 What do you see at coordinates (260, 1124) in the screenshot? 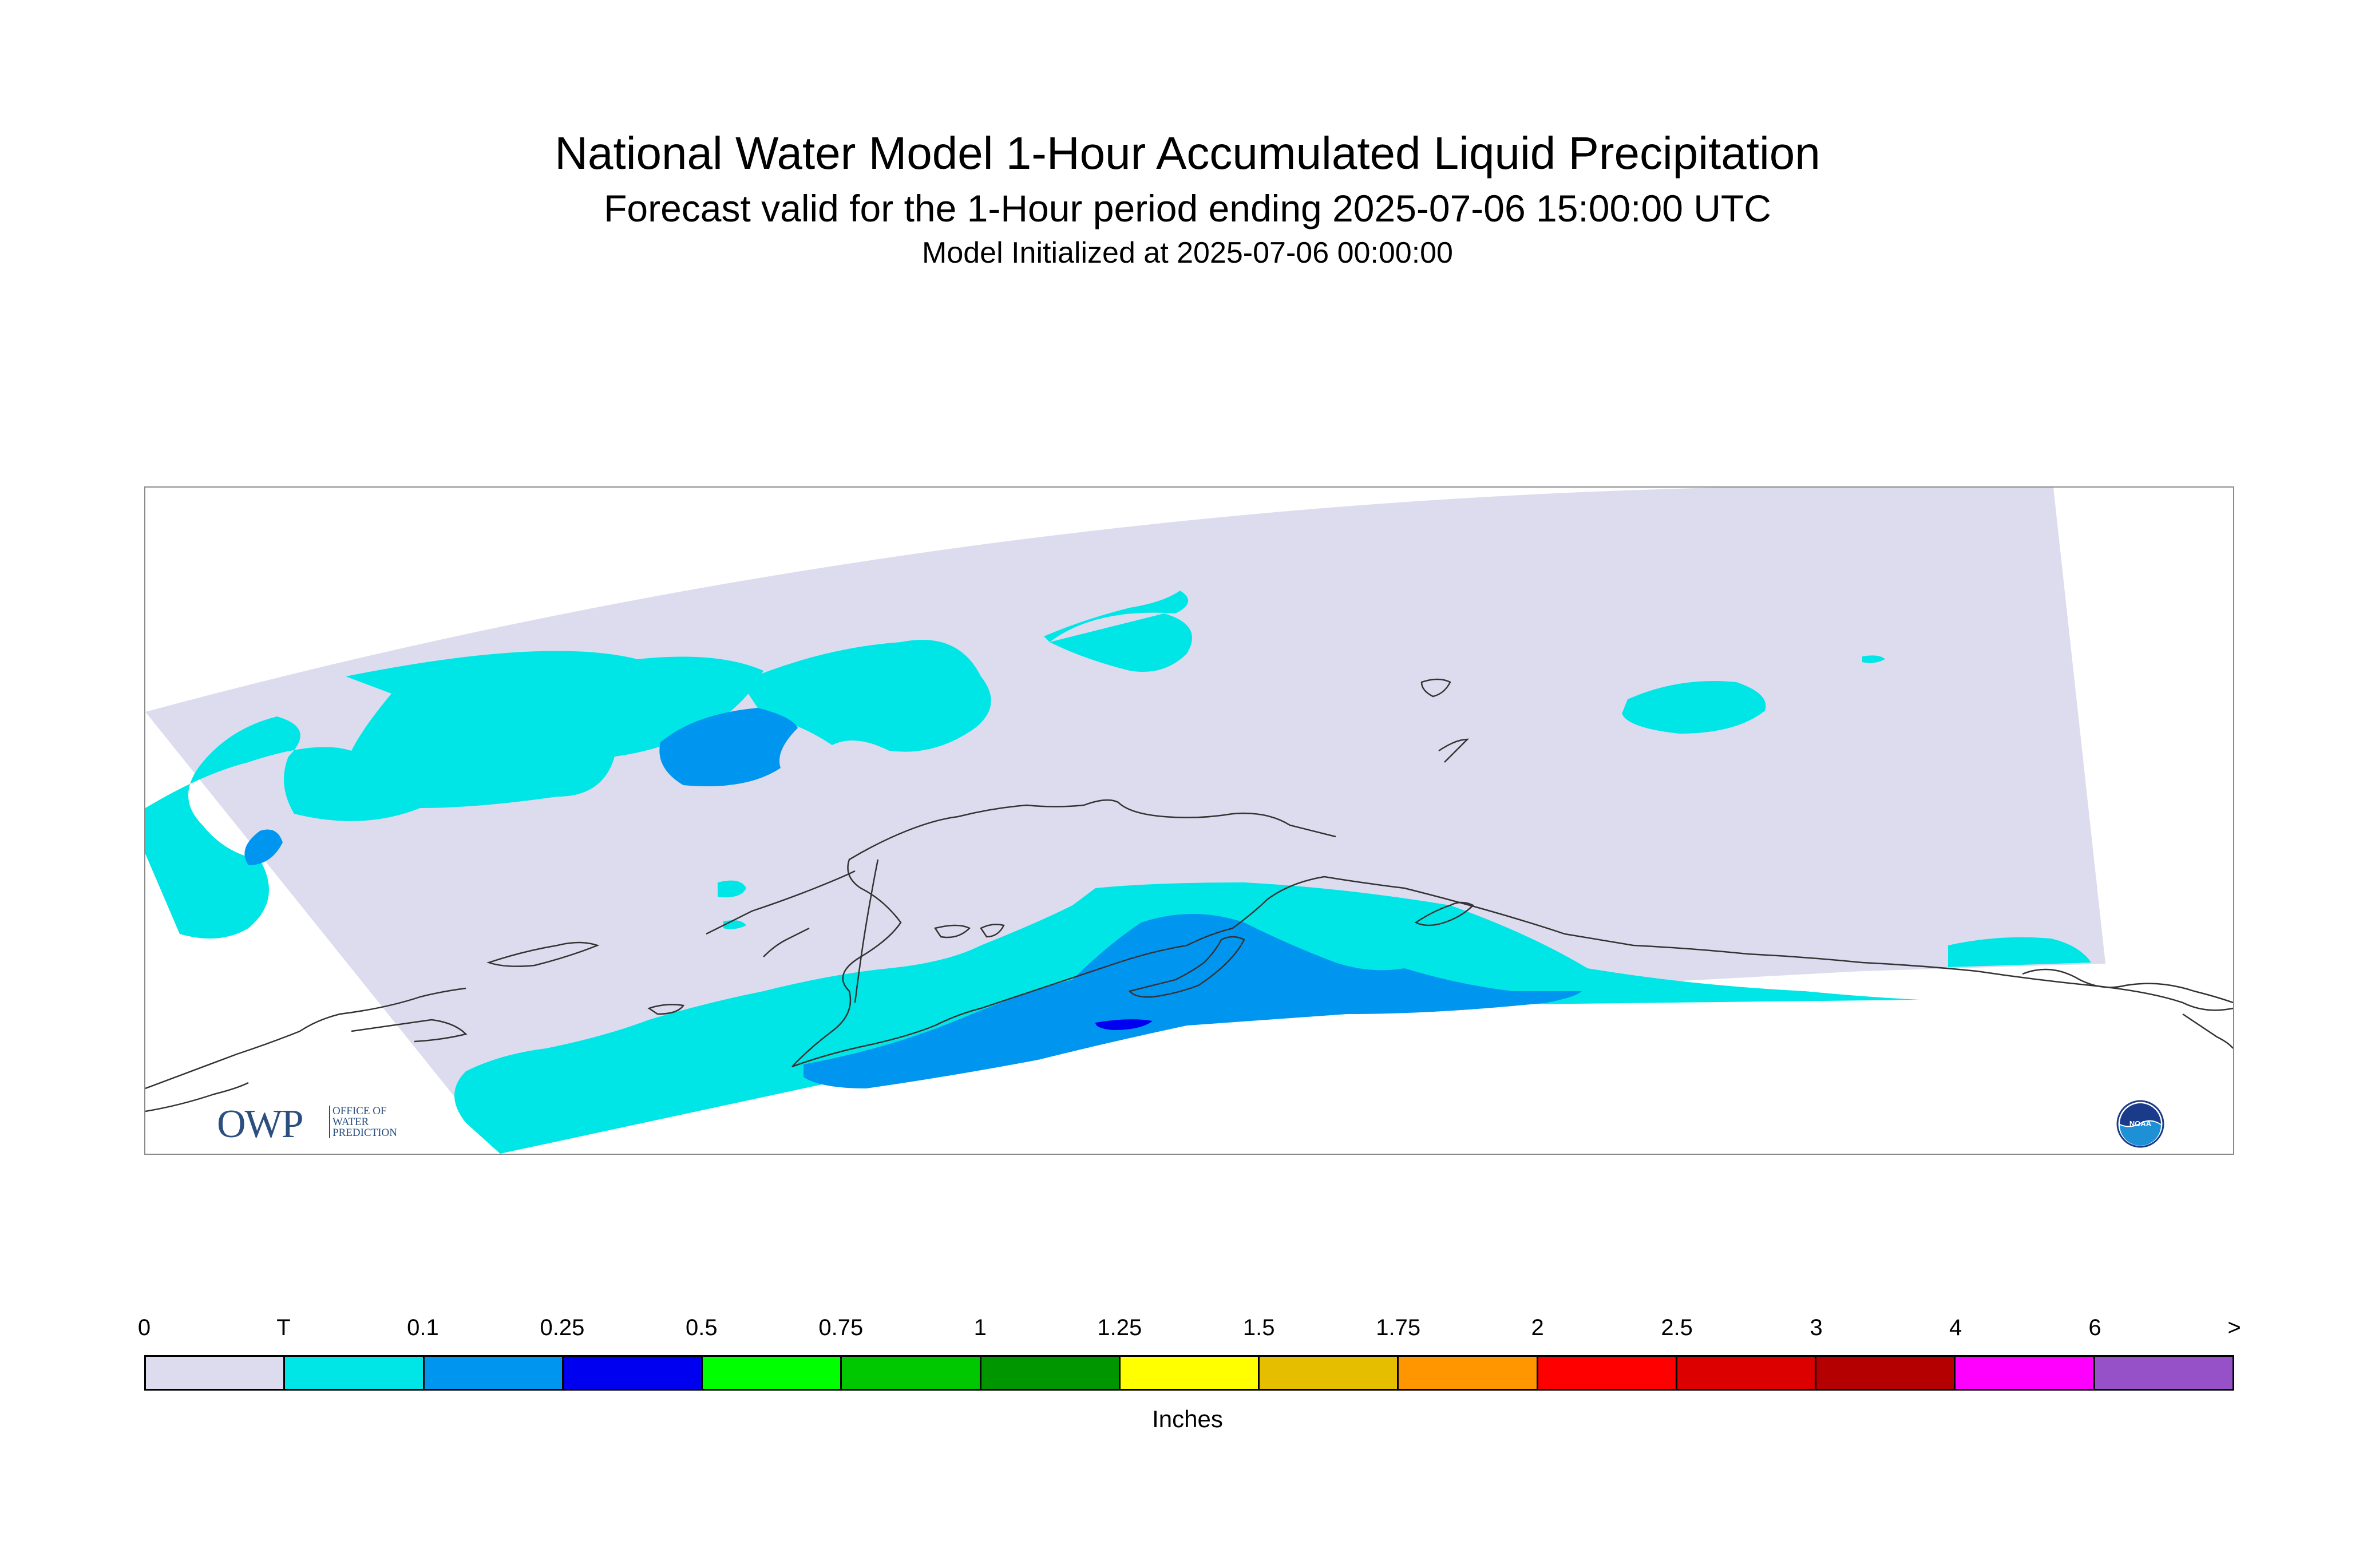
I see `owp-logo-abbrev: OWP` at bounding box center [260, 1124].